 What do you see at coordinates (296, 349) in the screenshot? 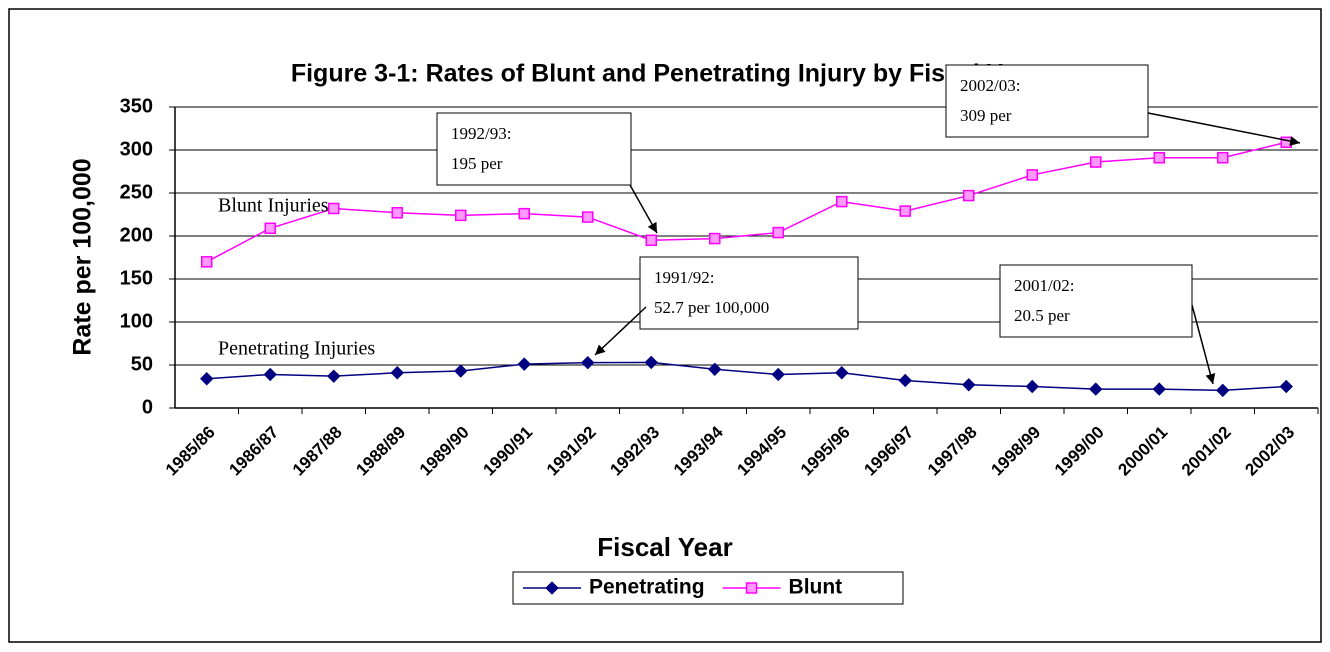
I see `series-label: Penetrating Injuries` at bounding box center [296, 349].